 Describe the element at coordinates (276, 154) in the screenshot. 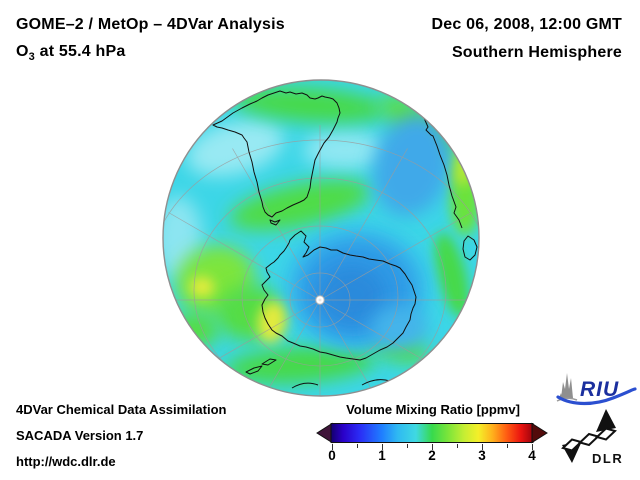

I see `coastline-south-america` at that location.